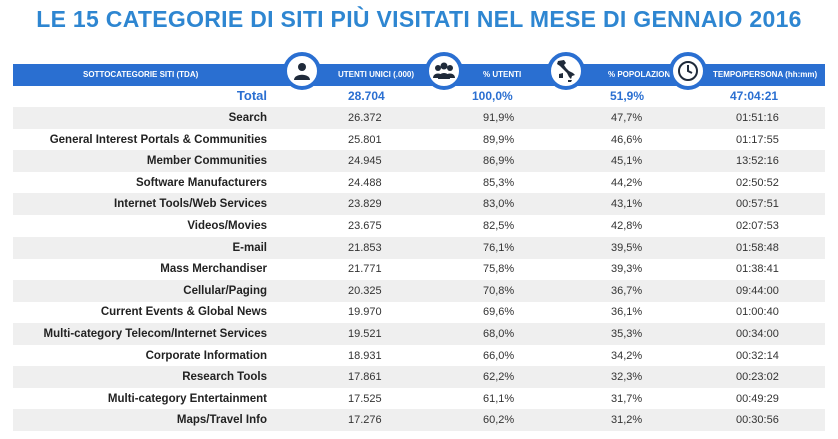  Describe the element at coordinates (688, 71) in the screenshot. I see `clock-icon` at that location.